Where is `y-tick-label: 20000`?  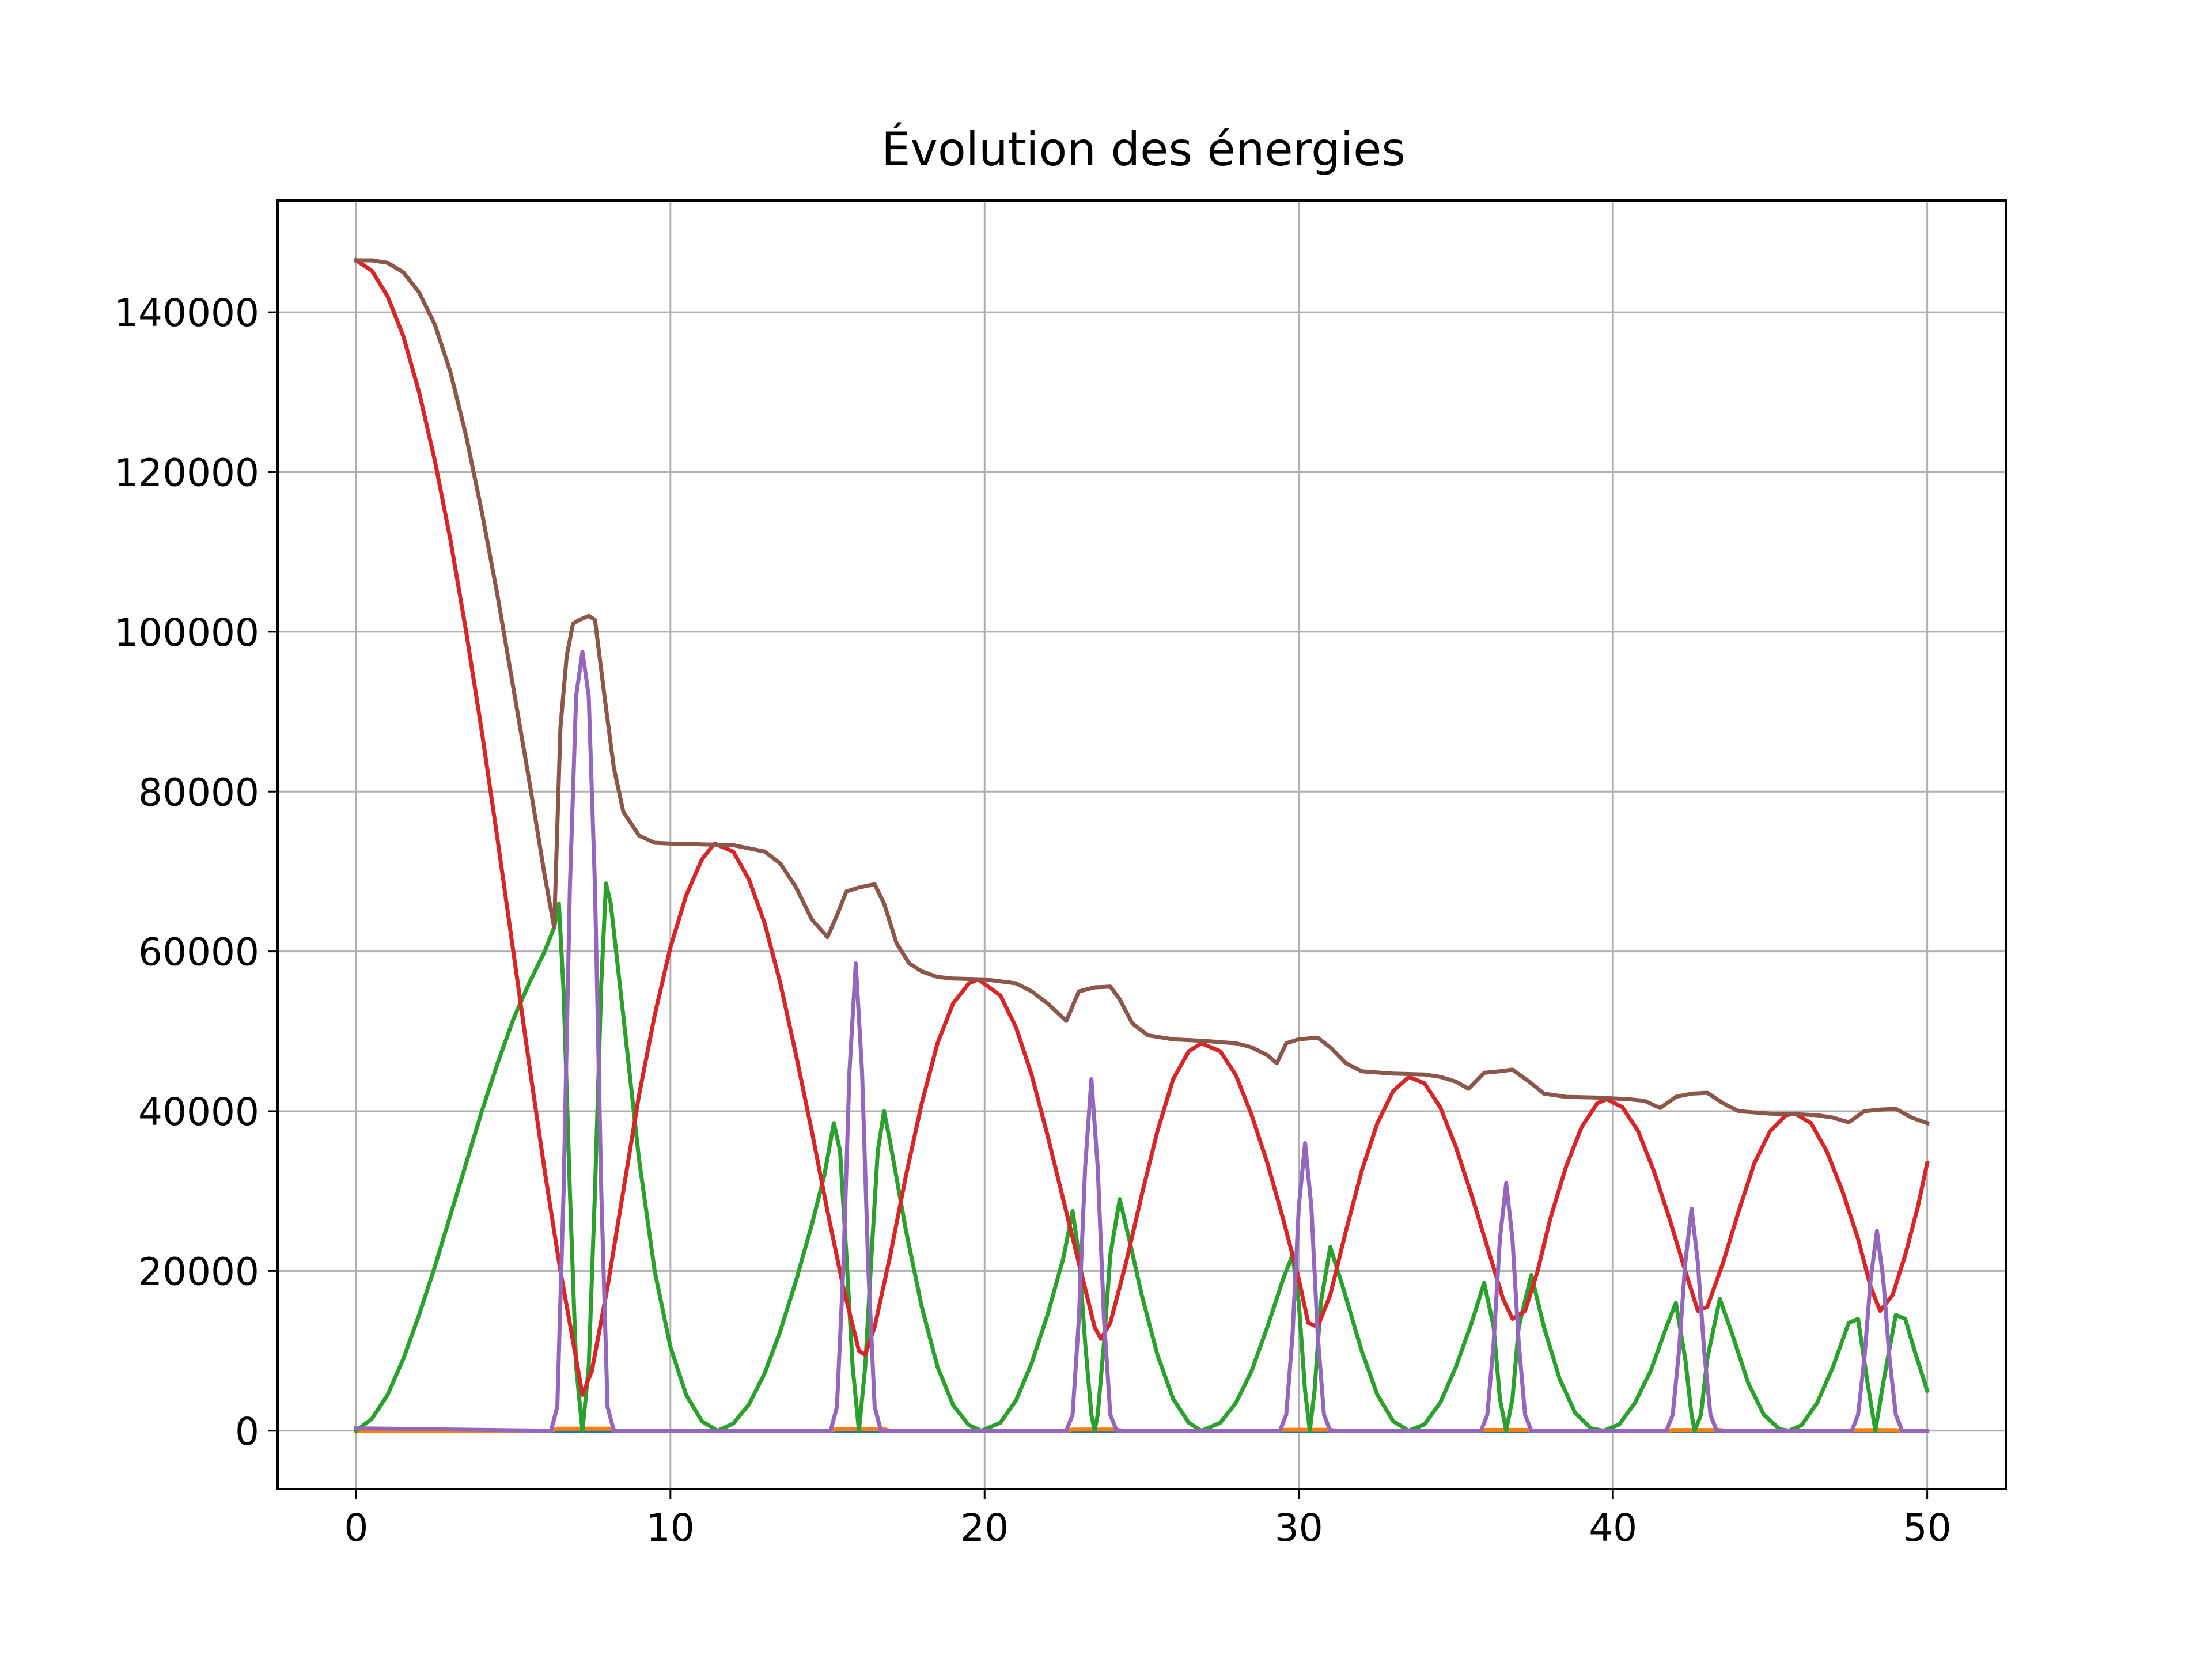
y-tick-label: 20000 is located at coordinates (198, 1271).